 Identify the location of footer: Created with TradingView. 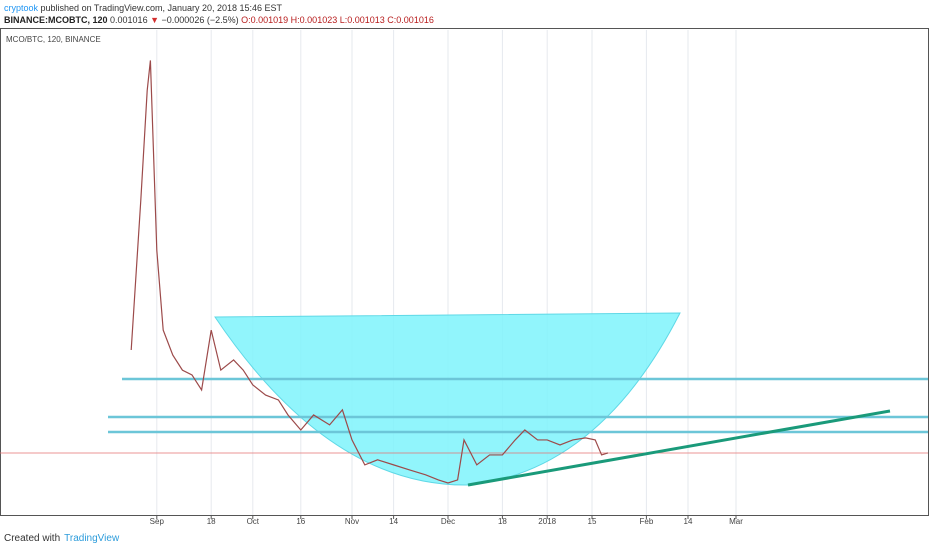
(61, 538).